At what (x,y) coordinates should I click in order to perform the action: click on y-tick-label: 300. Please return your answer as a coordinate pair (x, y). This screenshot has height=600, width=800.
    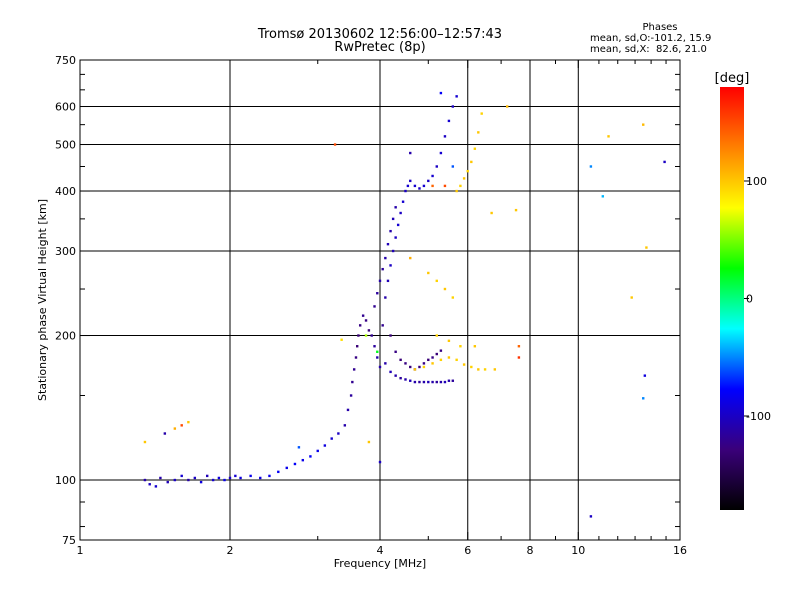
    Looking at the image, I should click on (65, 251).